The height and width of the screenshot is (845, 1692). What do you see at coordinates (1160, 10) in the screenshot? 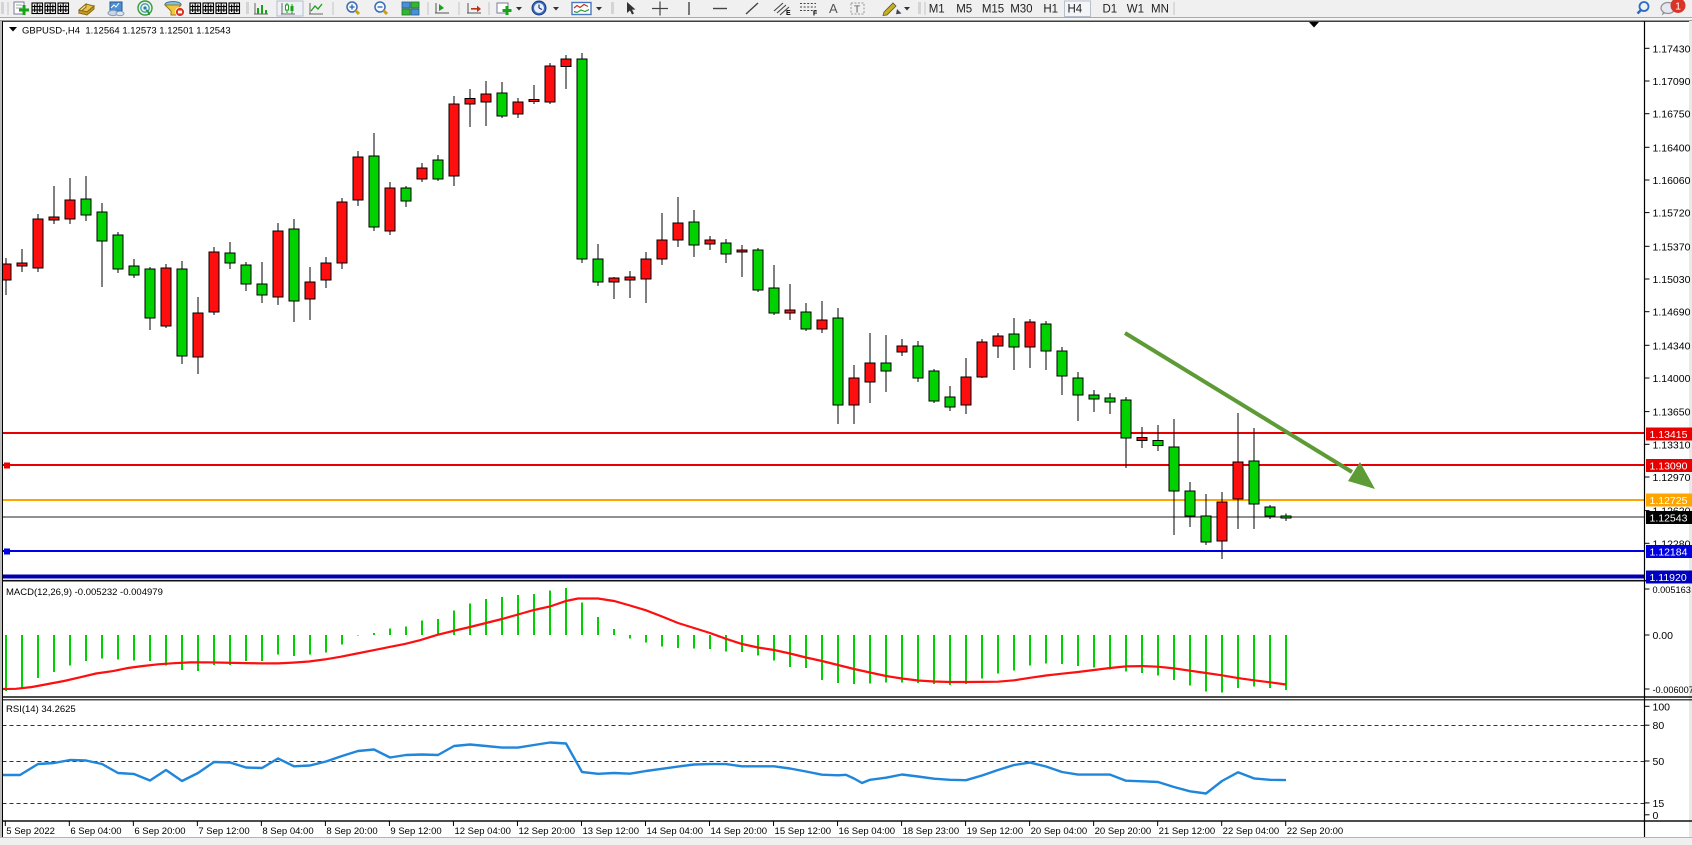
I see `svg-text: MN` at bounding box center [1160, 10].